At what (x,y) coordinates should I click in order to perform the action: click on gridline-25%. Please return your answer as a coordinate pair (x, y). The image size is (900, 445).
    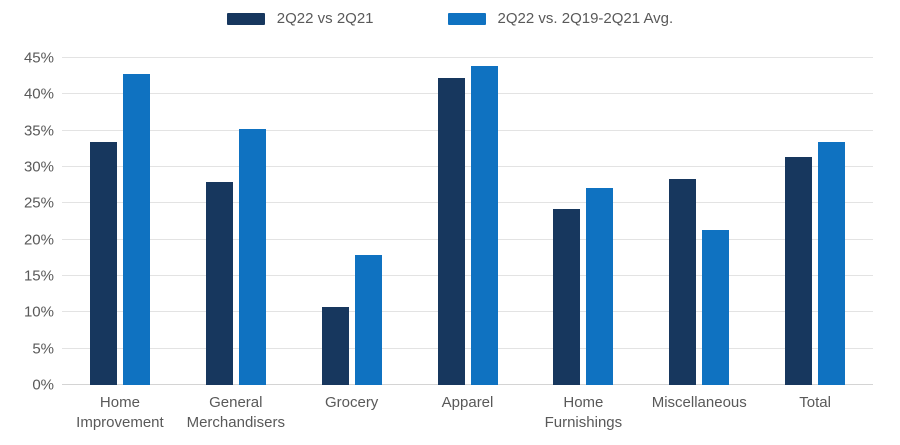
    Looking at the image, I should click on (467, 203).